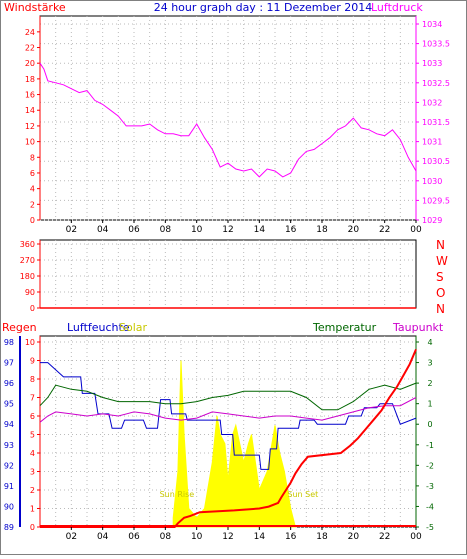  I want to click on temp-tick-label: -4, so click(430, 506).